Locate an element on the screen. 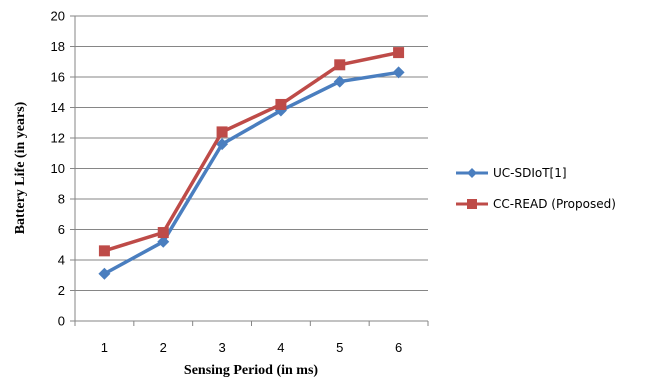 This screenshot has width=649, height=383. y-tick-label: 18 is located at coordinates (58, 46).